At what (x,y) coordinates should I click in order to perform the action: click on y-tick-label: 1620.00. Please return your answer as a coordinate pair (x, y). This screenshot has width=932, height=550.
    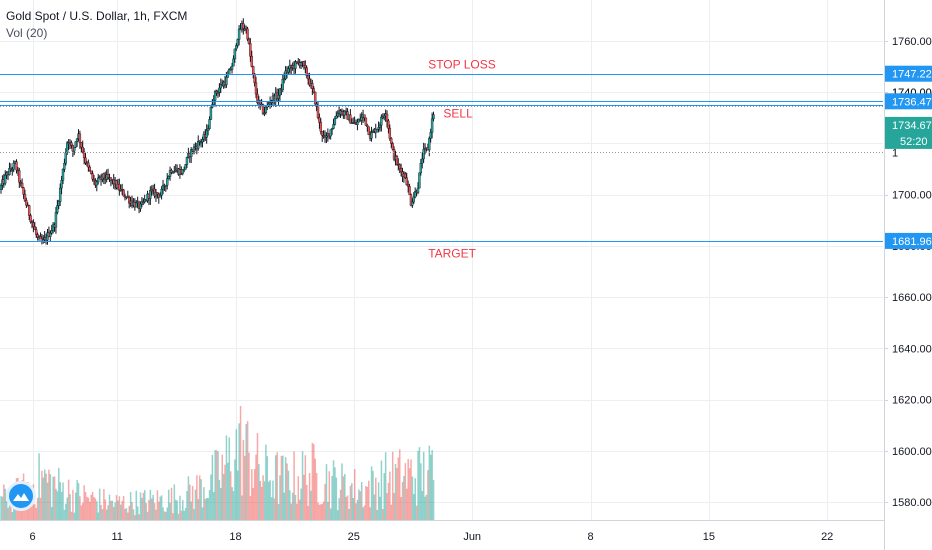
    Looking at the image, I should click on (912, 401).